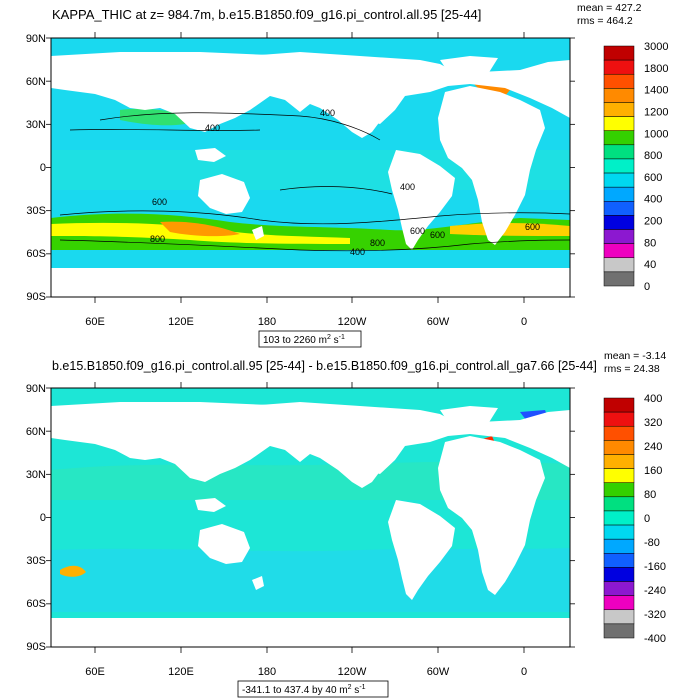 This screenshot has height=700, width=700. What do you see at coordinates (200, 229) in the screenshot?
I see `southern-ocean-orange` at bounding box center [200, 229].